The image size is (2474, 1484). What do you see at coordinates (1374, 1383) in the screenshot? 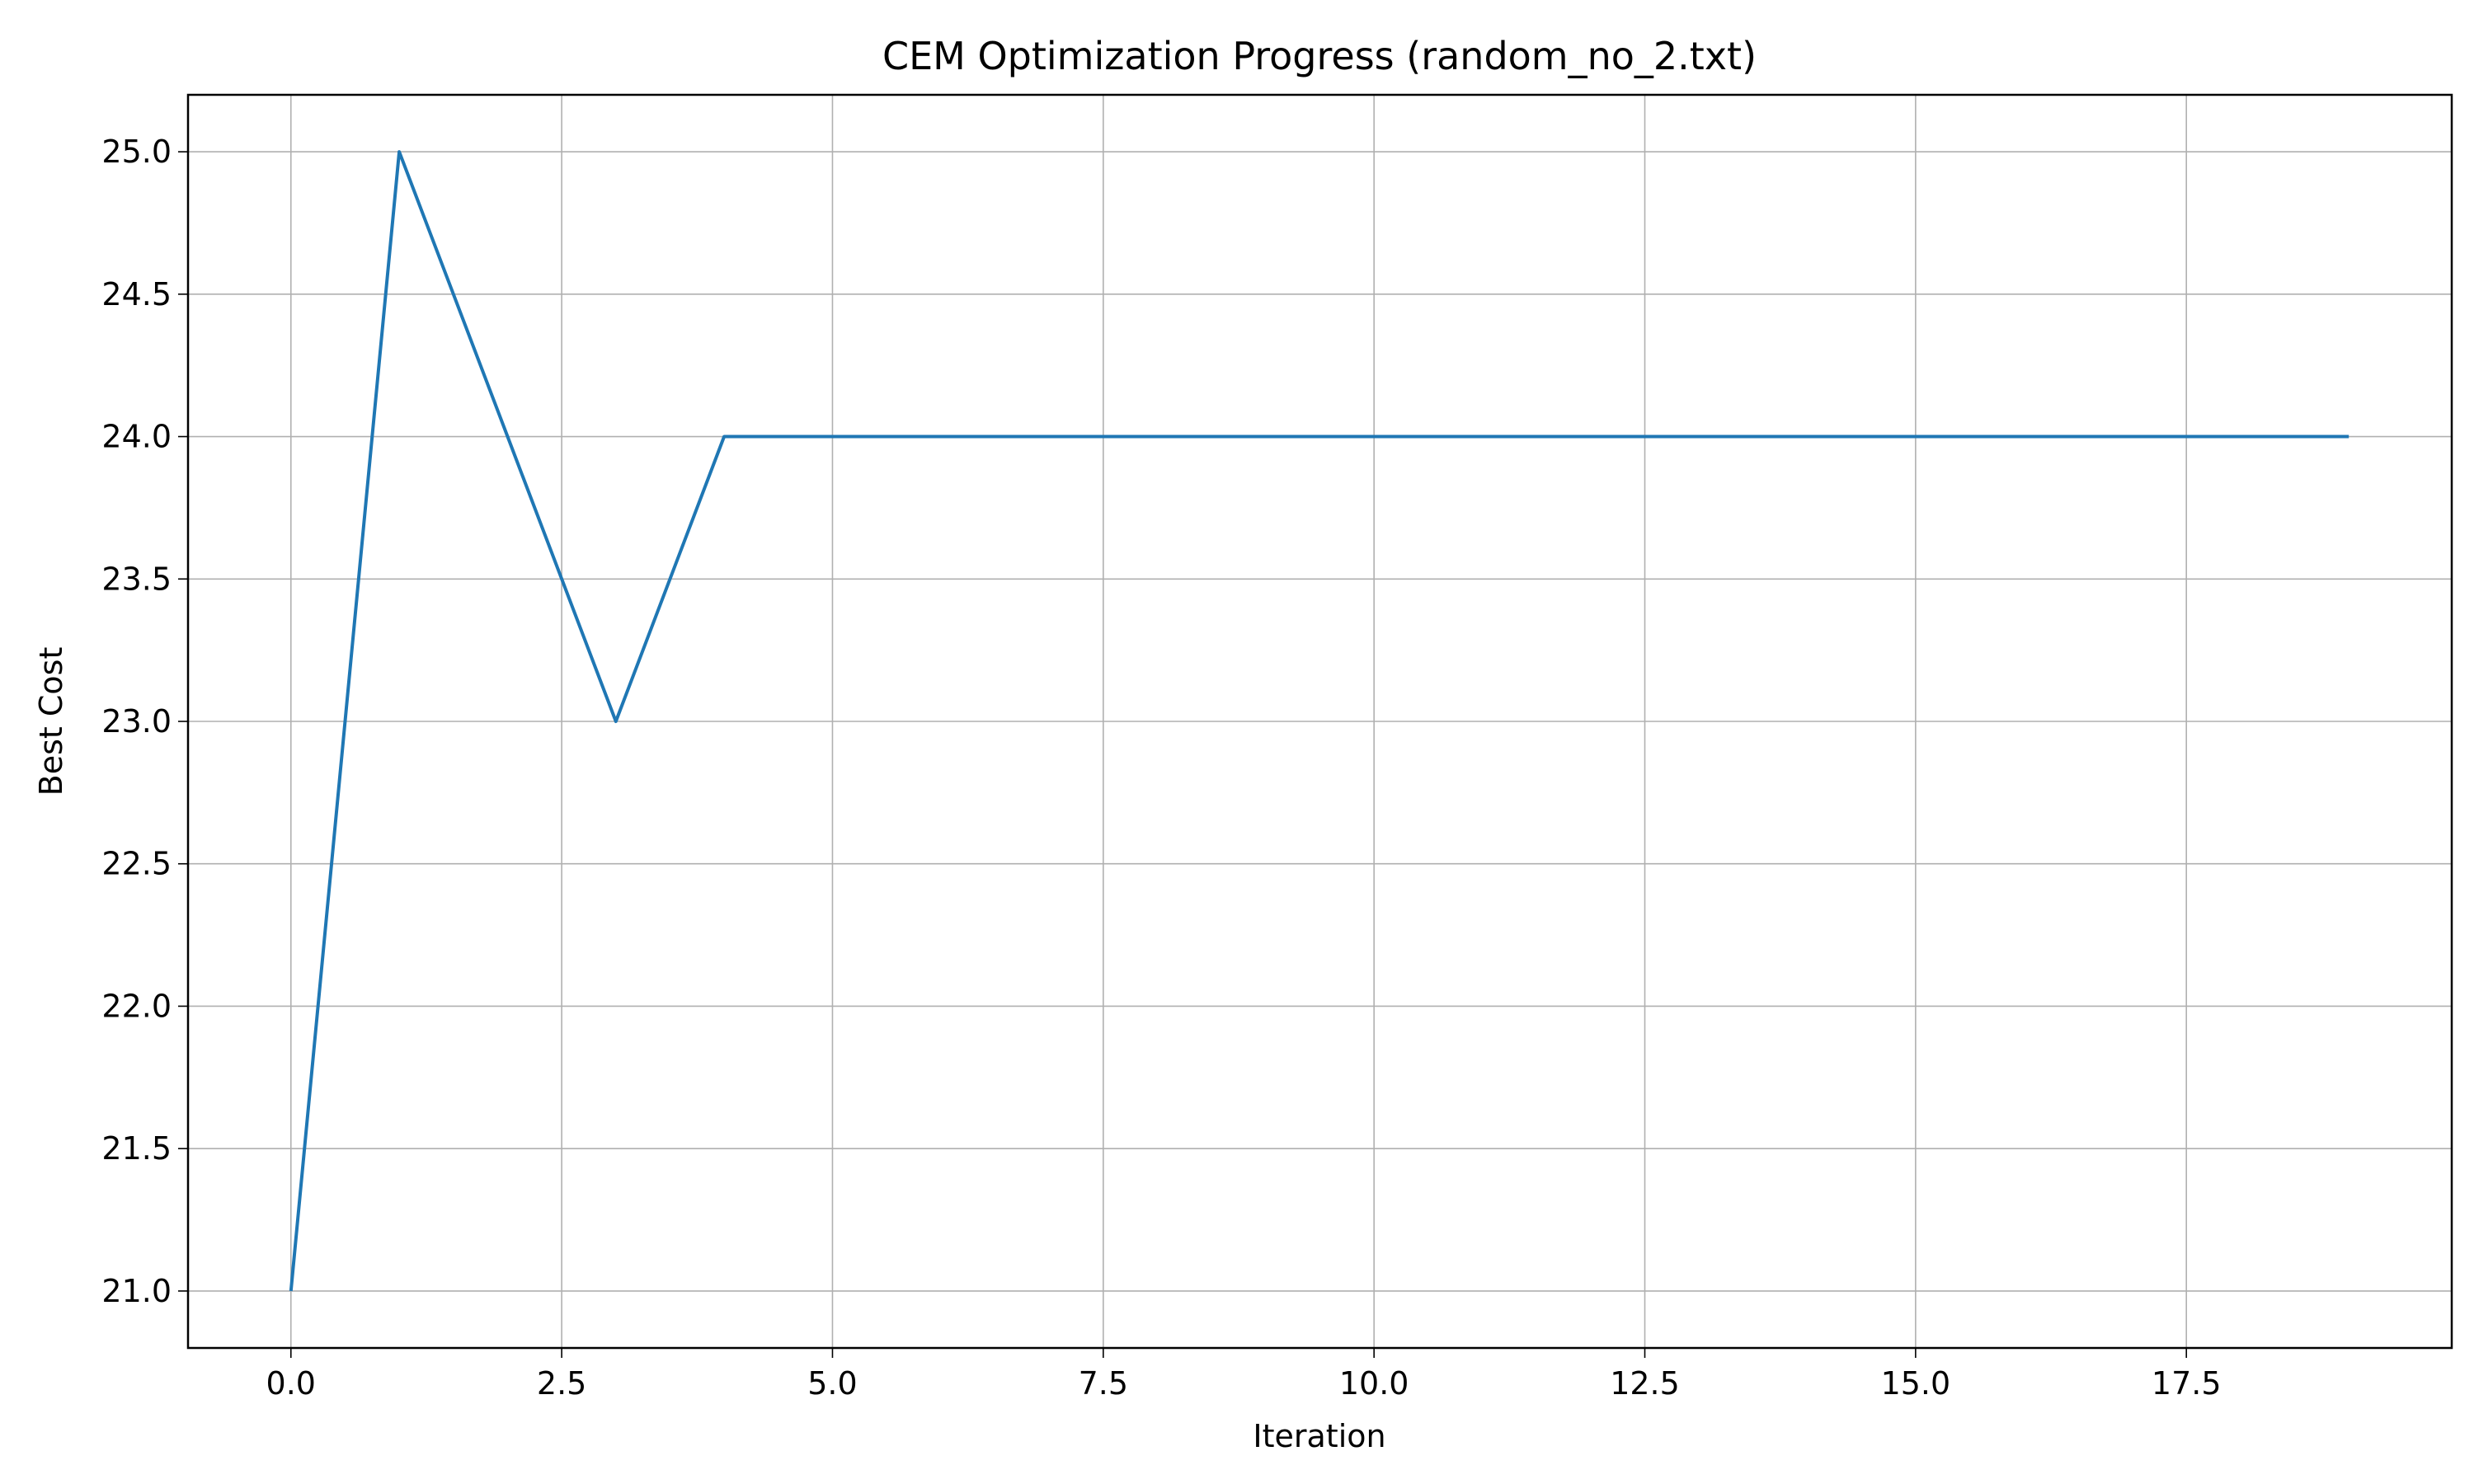
I see `x-tick-label: 10.0` at bounding box center [1374, 1383].